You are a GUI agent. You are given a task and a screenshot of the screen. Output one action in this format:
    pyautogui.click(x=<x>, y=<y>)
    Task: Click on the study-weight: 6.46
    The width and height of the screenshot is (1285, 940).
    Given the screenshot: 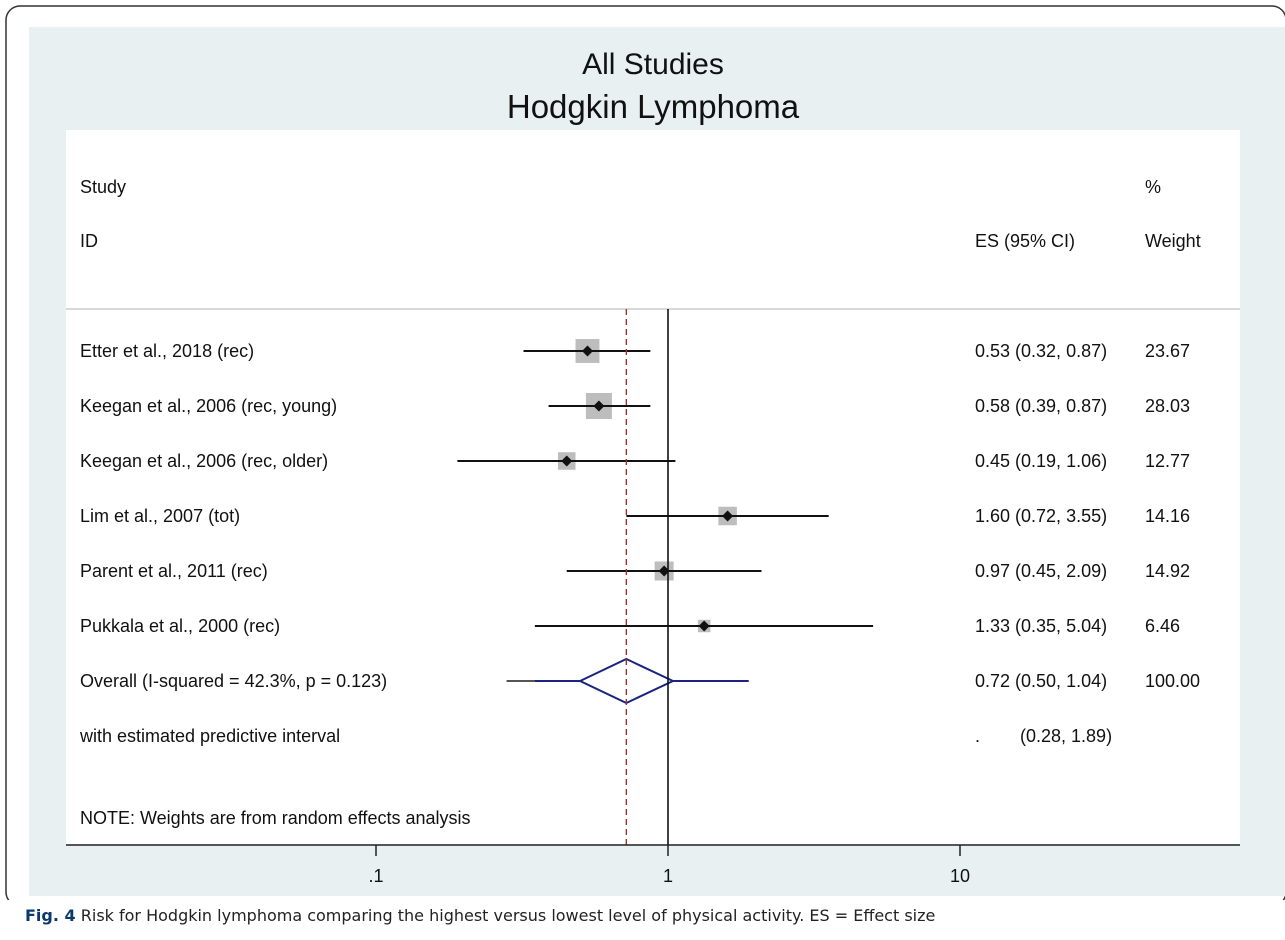 What is the action you would take?
    pyautogui.click(x=1162, y=626)
    